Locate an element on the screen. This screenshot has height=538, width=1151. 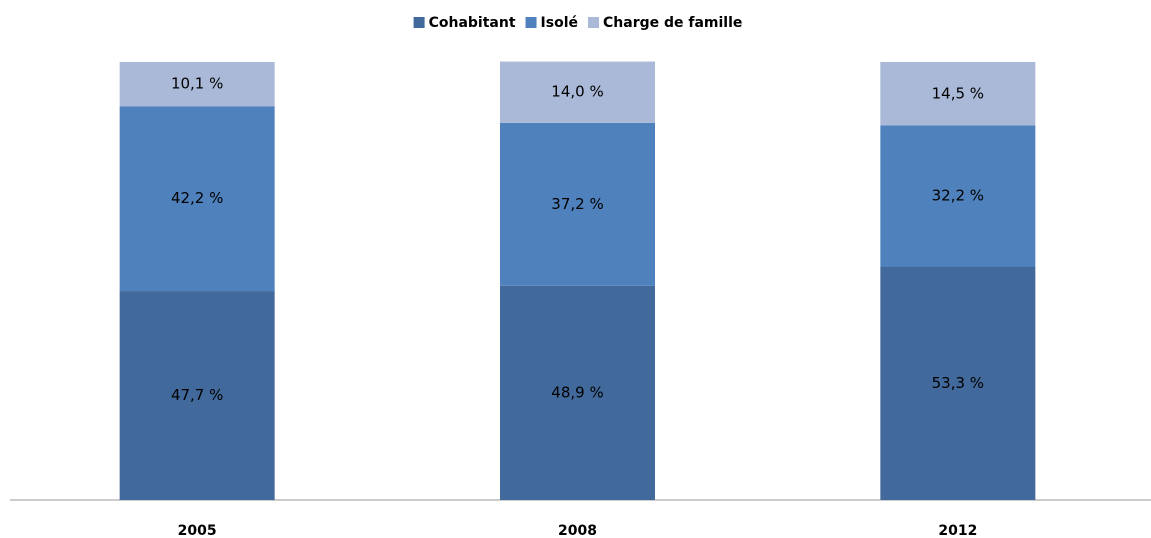
data-label: 47,7 % is located at coordinates (197, 395).